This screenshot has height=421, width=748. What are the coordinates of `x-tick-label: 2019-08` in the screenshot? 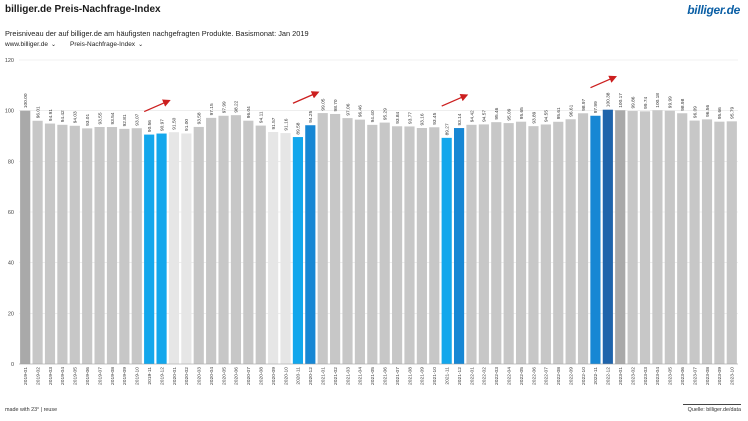 It's located at (113, 376).